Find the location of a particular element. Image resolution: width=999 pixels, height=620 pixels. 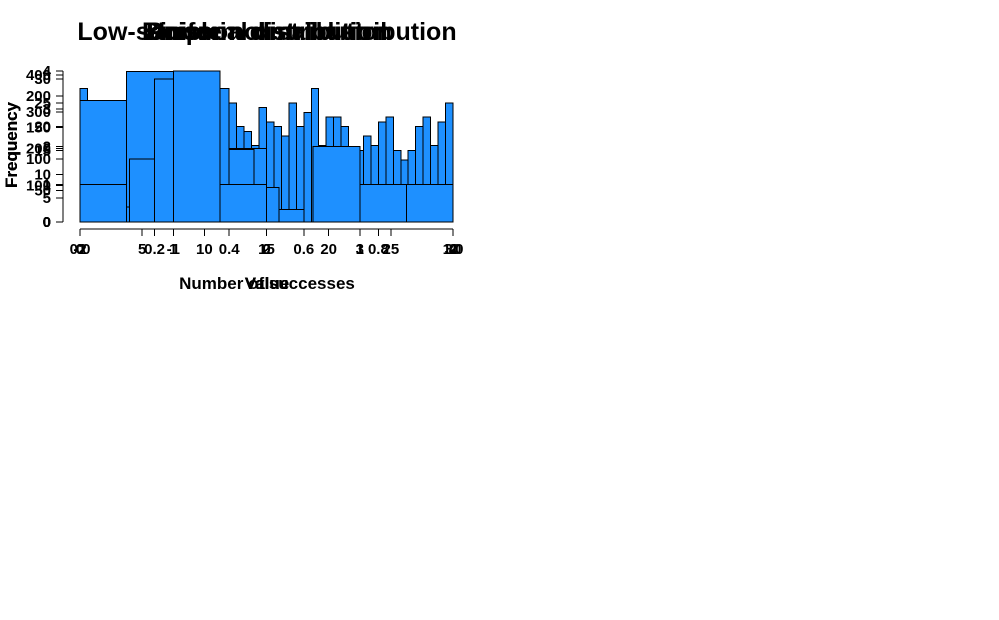

y-tick-label: 20 is located at coordinates (42, 127).